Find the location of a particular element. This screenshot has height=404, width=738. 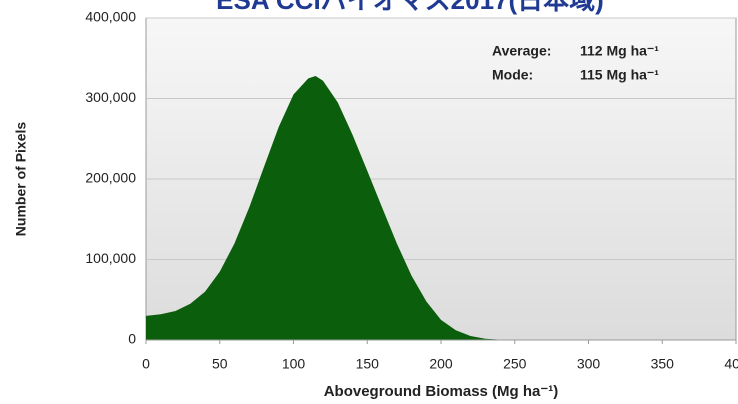

x-tick-label: 400 is located at coordinates (731, 364).